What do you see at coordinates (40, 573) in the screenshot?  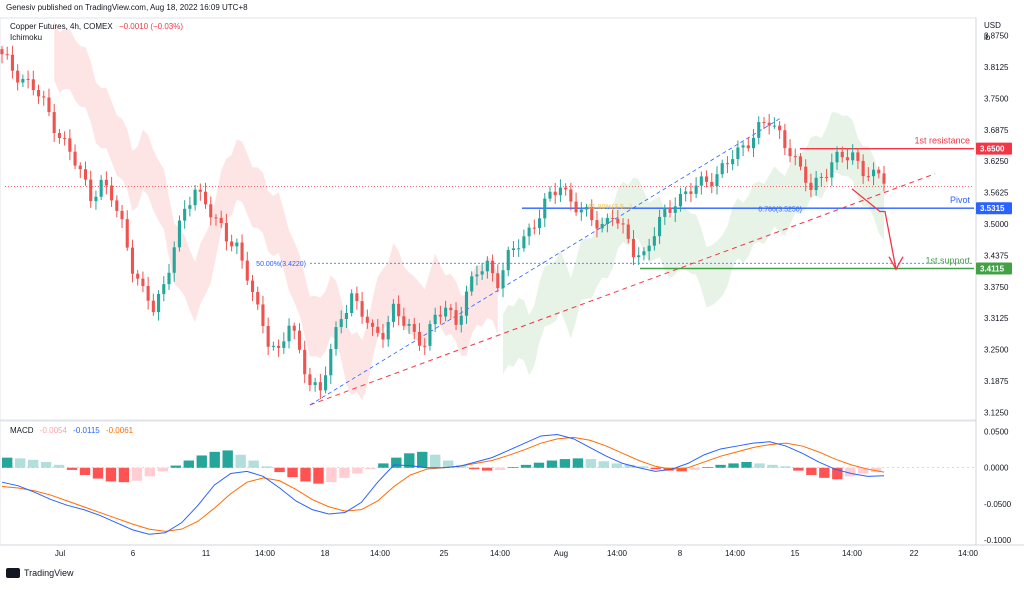 I see `tradingview-footer: TradingView` at bounding box center [40, 573].